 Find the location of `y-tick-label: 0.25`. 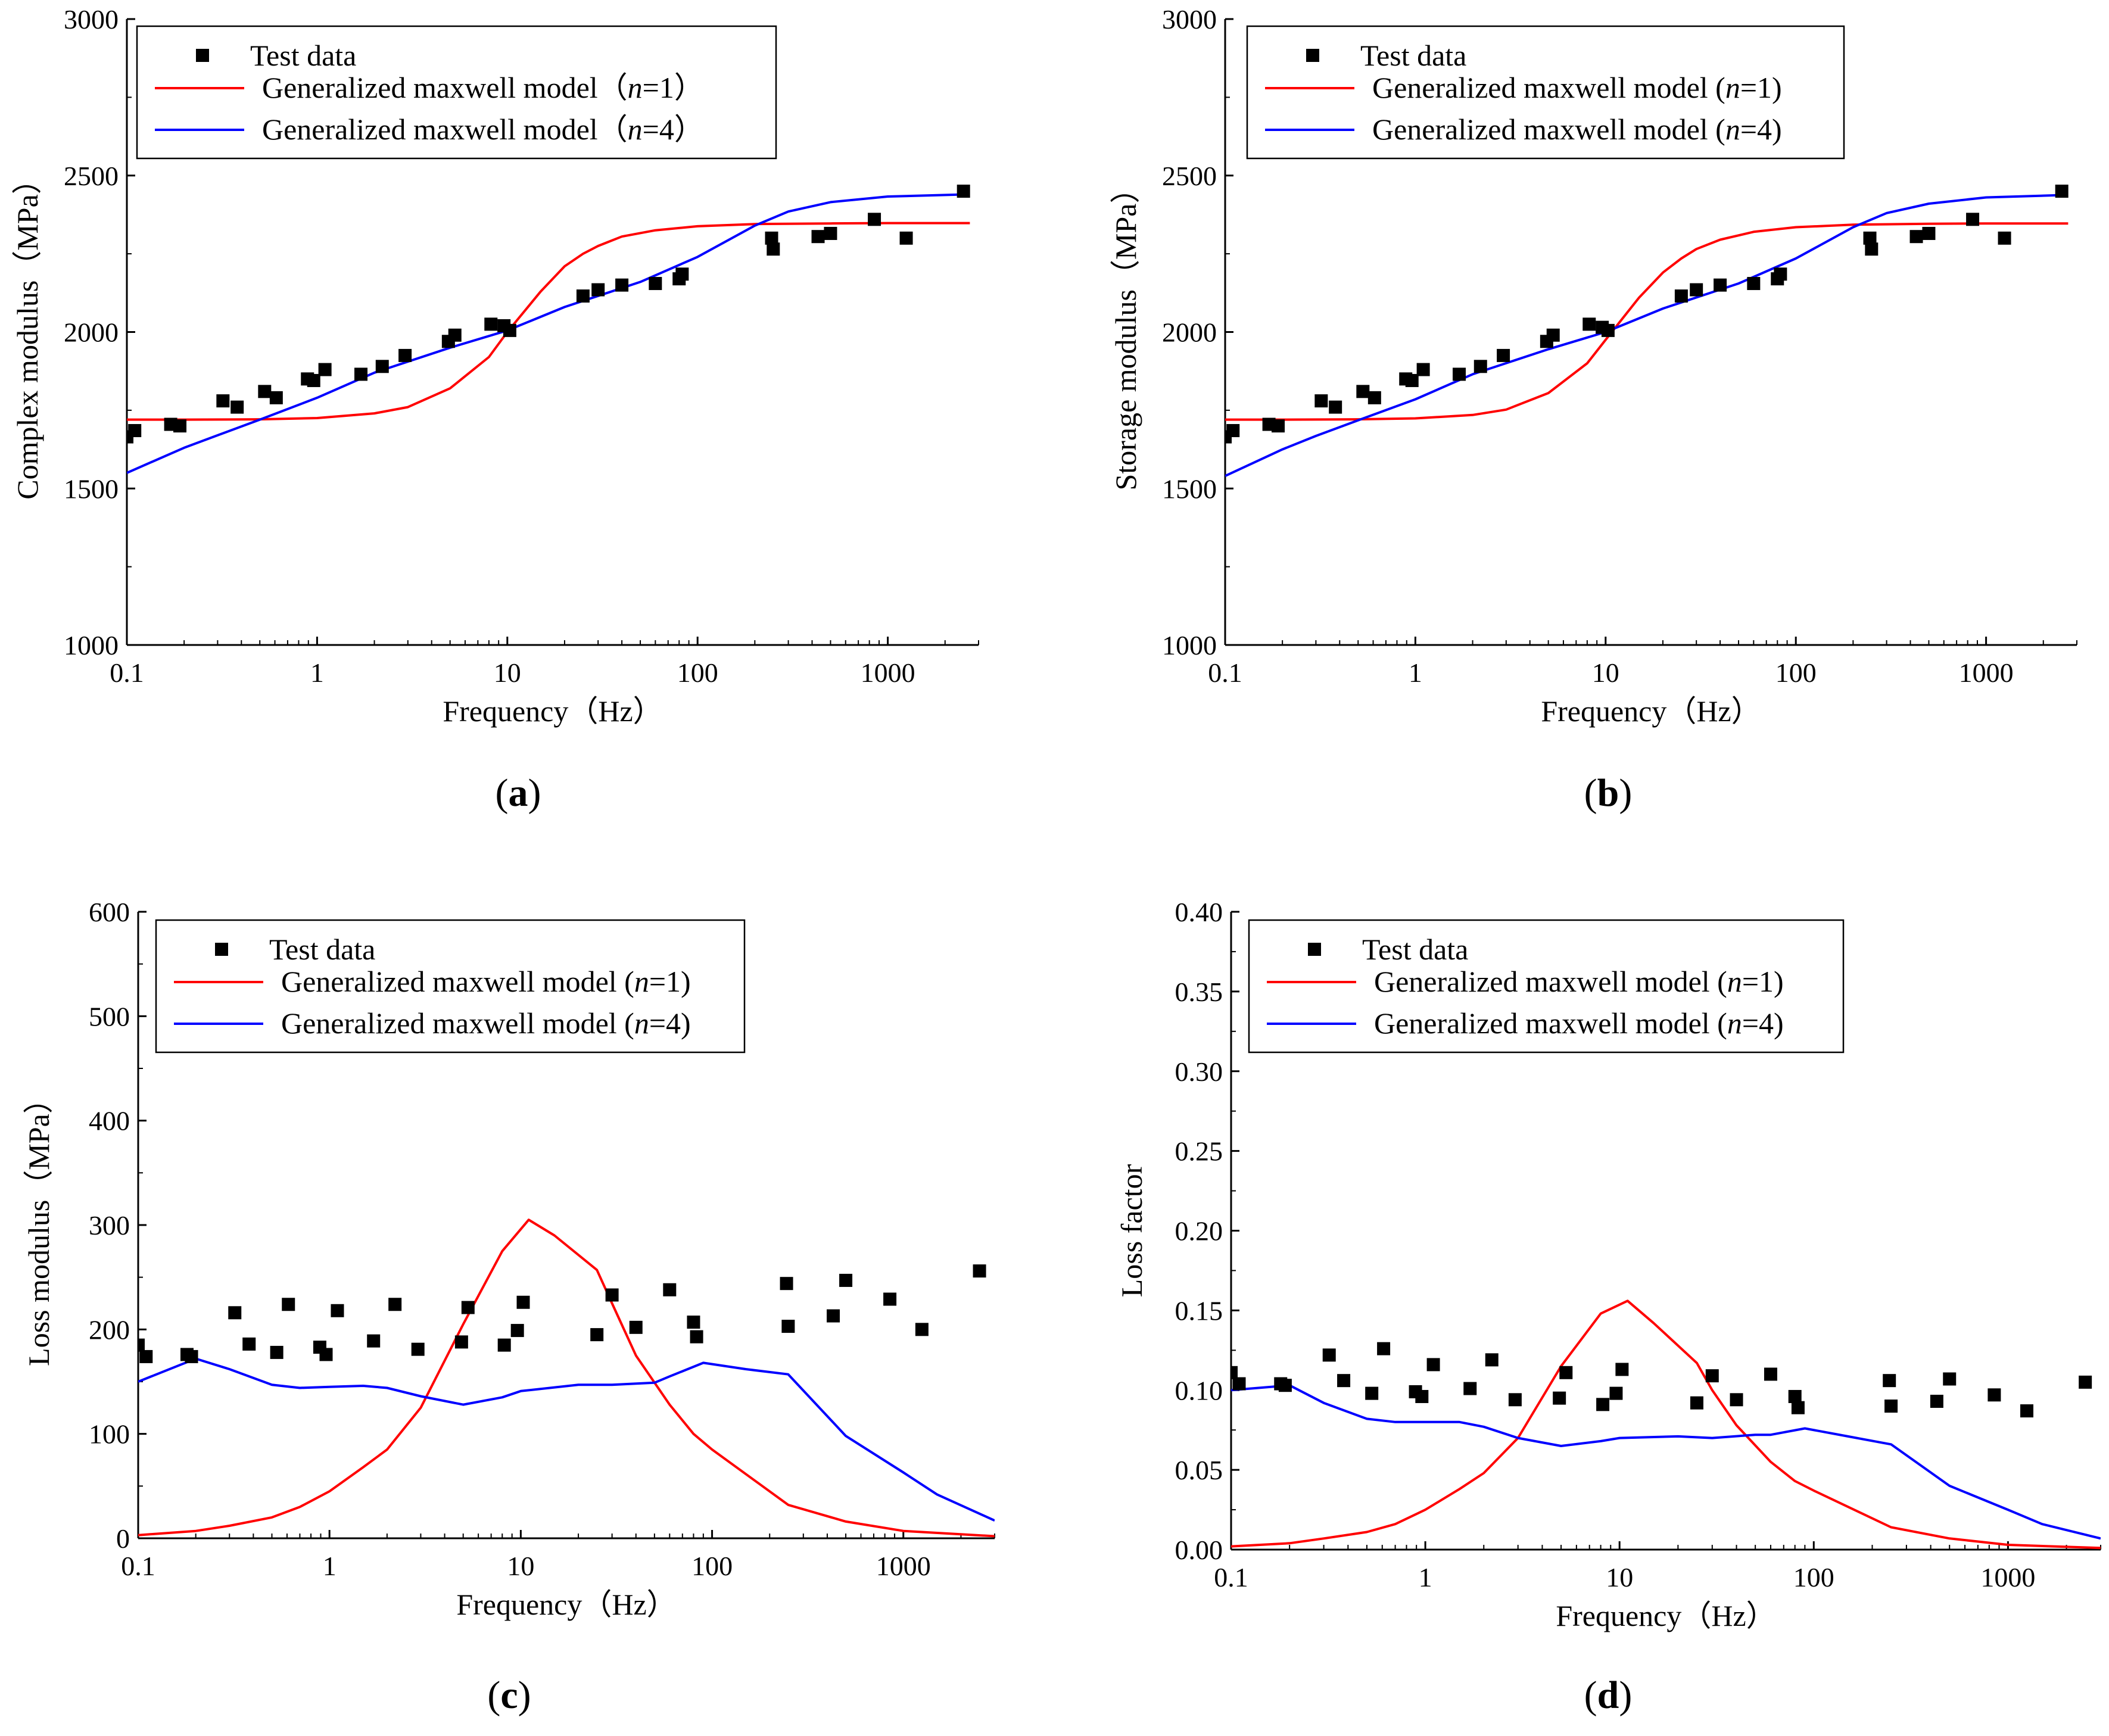

y-tick-label: 0.25 is located at coordinates (1199, 1151).